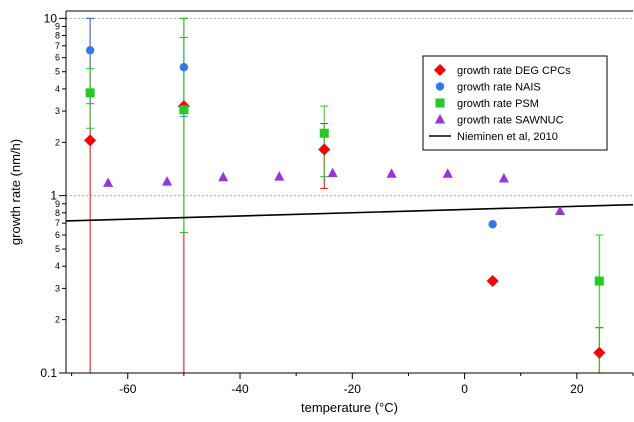  Describe the element at coordinates (240, 389) in the screenshot. I see `x-tick-label: -40` at that location.